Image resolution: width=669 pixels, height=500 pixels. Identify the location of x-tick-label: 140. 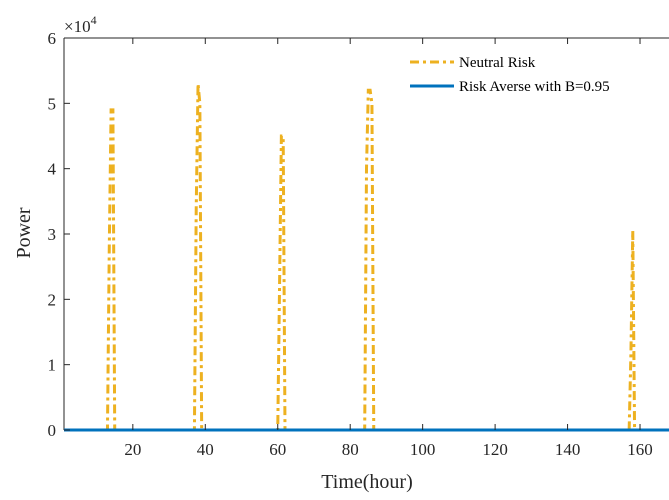
(568, 449).